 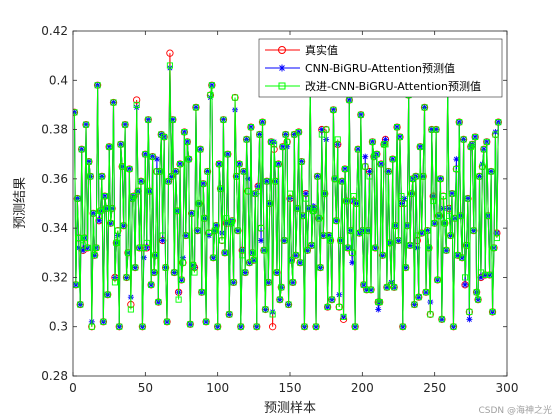 I want to click on x-tick-label: 250, so click(x=434, y=388).